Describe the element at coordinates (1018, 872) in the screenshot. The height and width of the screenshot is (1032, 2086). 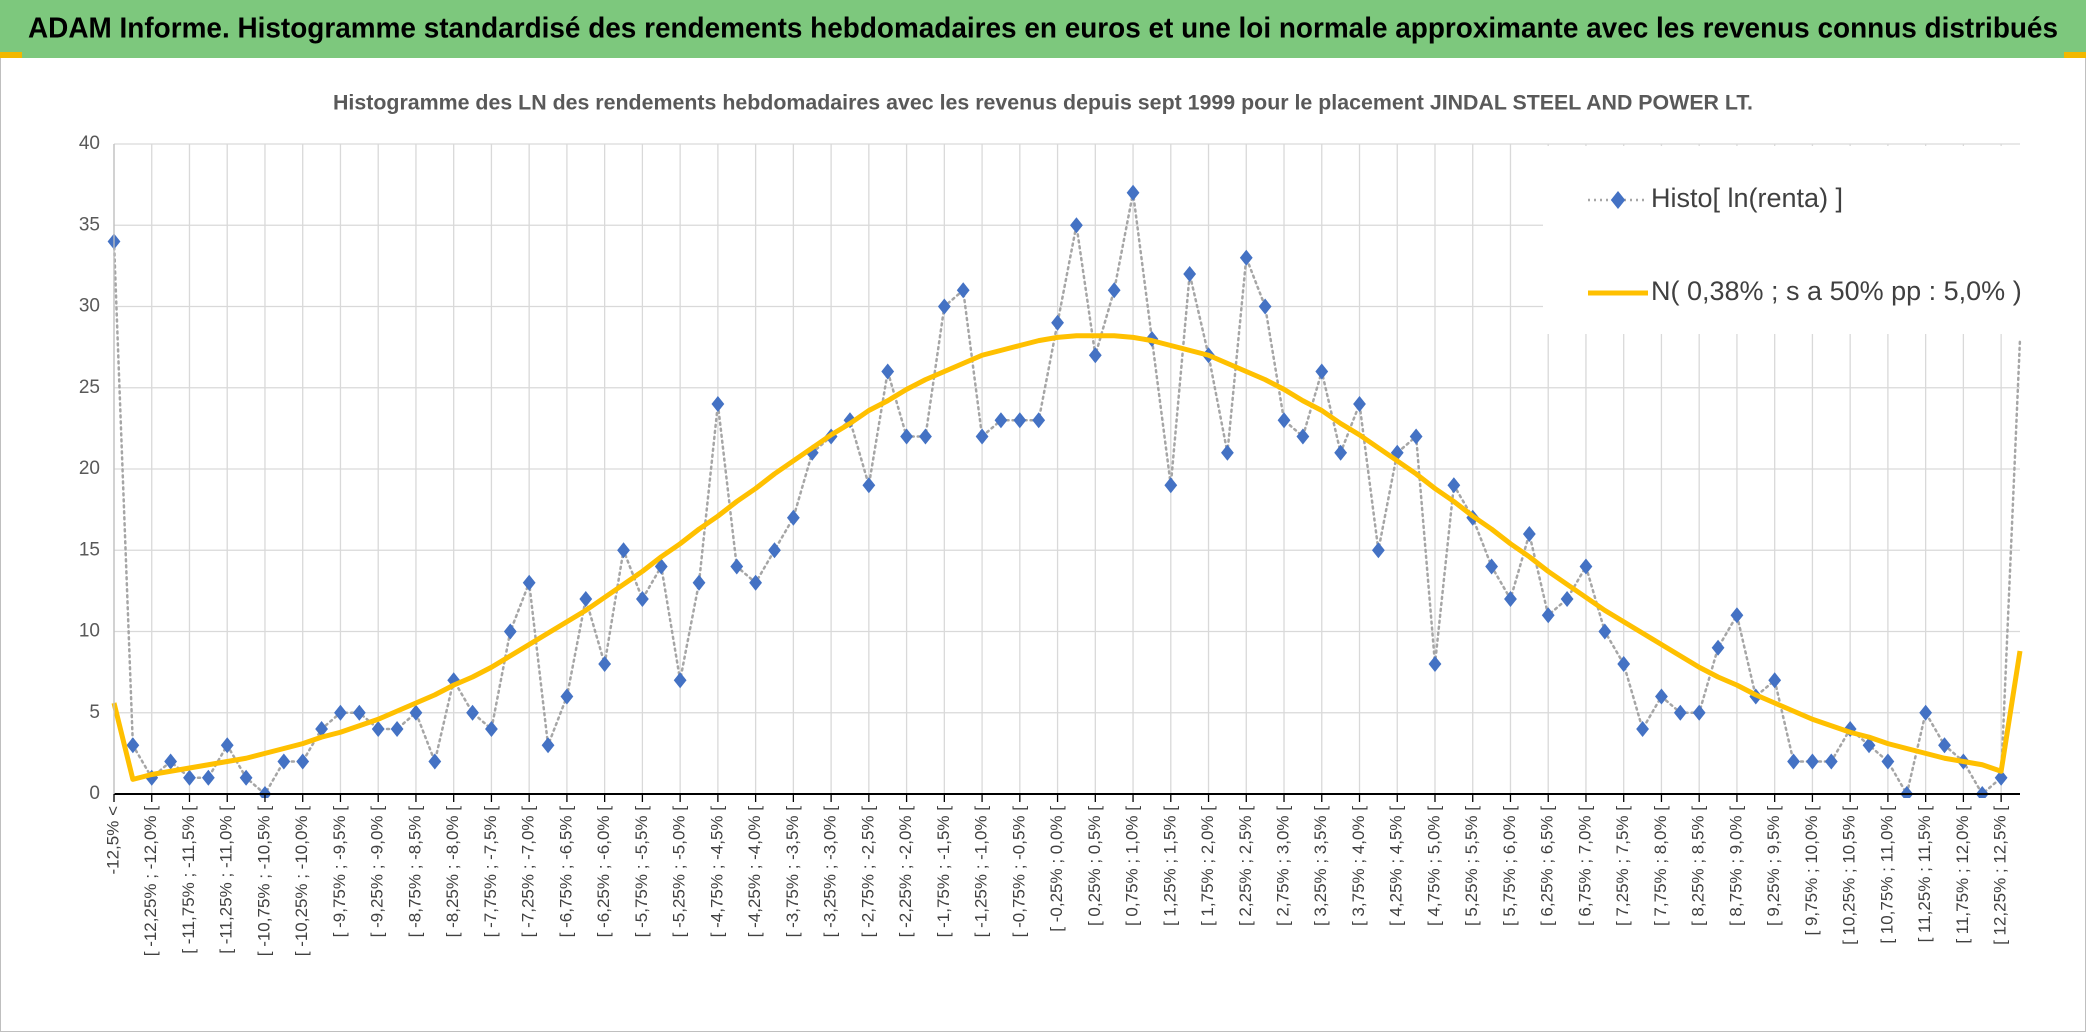
I see `x-tick-label: [ -0,75% ; -0,5% [` at that location.